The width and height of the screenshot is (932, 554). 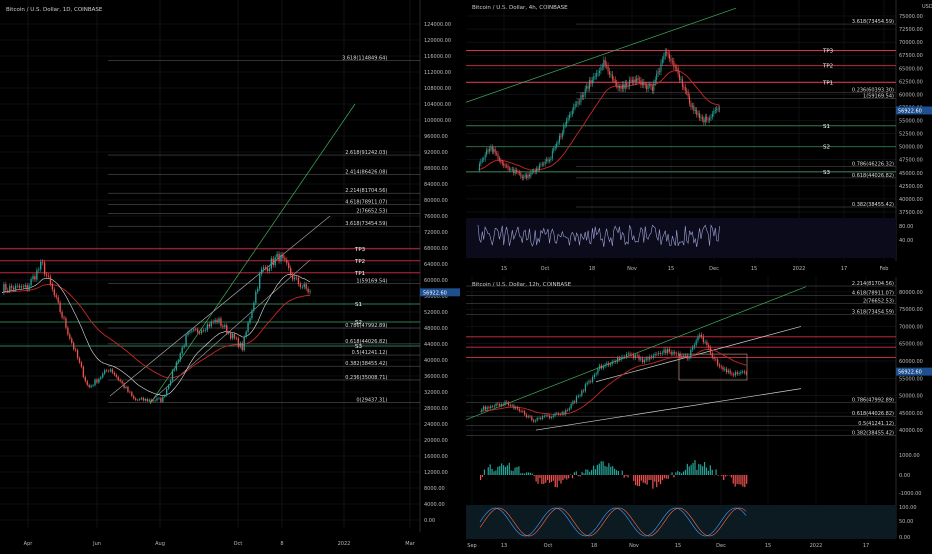 What do you see at coordinates (371, 281) in the screenshot?
I see `left-fib-label: 1(59169.54)` at bounding box center [371, 281].